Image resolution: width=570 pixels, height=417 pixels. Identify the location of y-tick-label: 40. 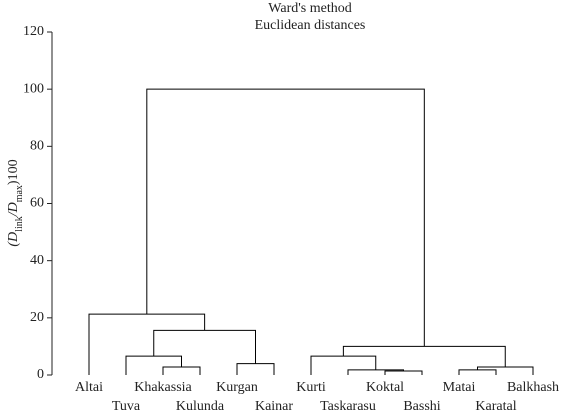
(37, 260).